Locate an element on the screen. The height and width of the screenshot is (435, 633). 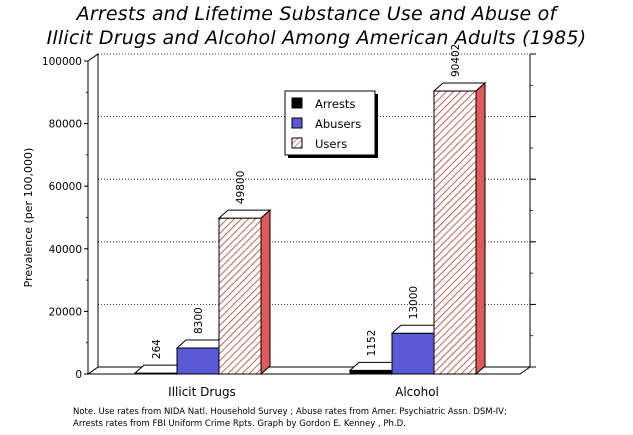
bar-users-alcohol is located at coordinates (455, 232).